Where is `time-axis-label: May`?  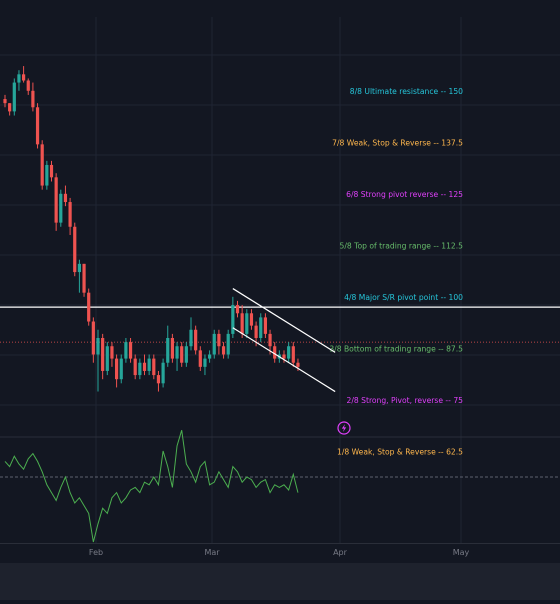
time-axis-label: May is located at coordinates (461, 552).